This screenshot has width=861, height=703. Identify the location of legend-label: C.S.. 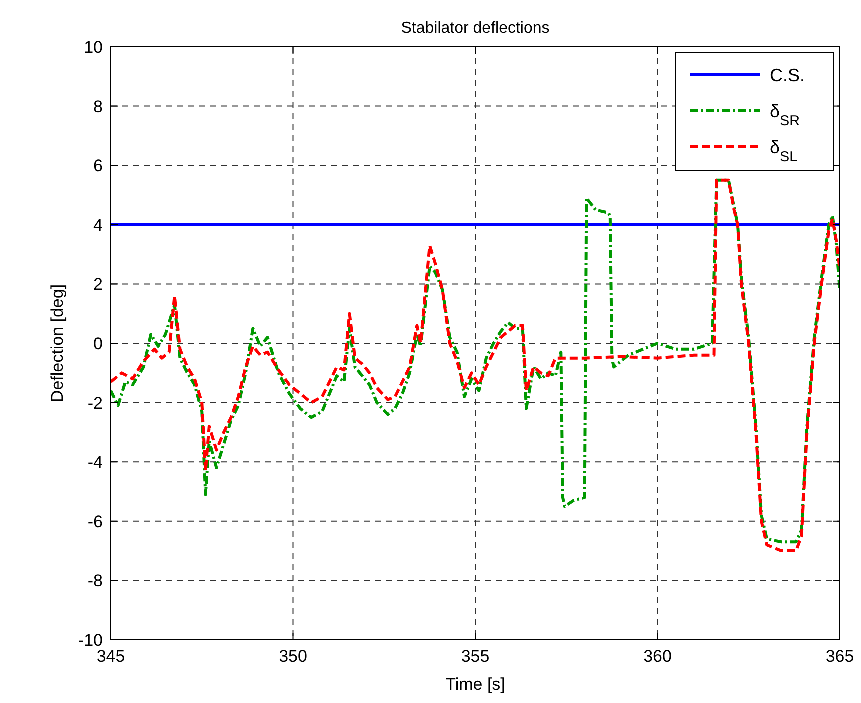
(788, 75).